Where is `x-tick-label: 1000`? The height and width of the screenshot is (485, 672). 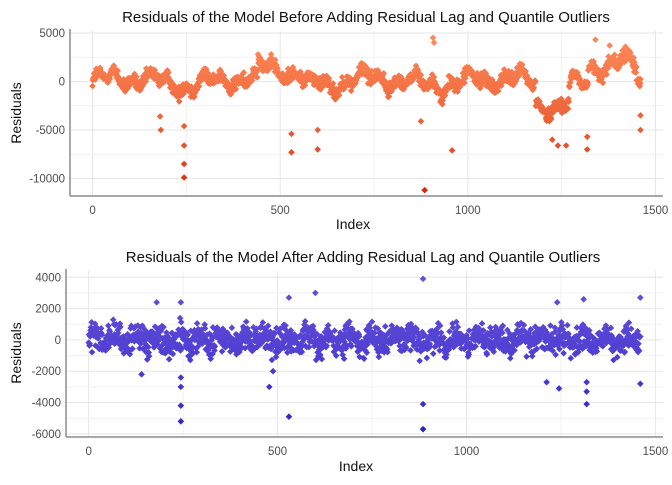
x-tick-label: 1000 is located at coordinates (467, 452).